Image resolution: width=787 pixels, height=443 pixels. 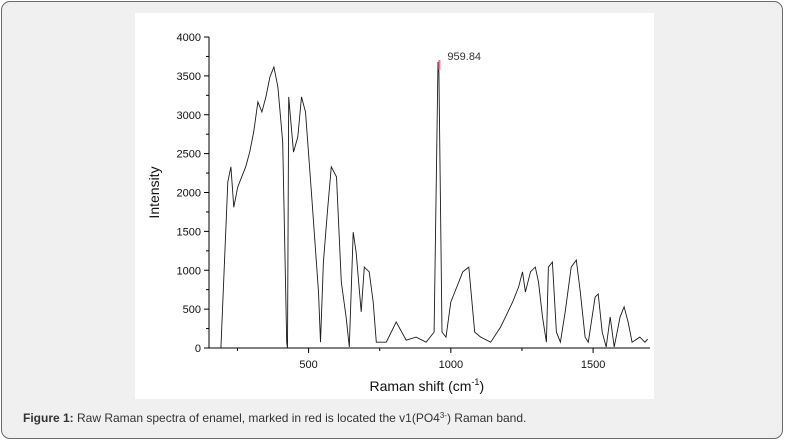 I want to click on peak-annotation: 959.84, so click(x=464, y=57).